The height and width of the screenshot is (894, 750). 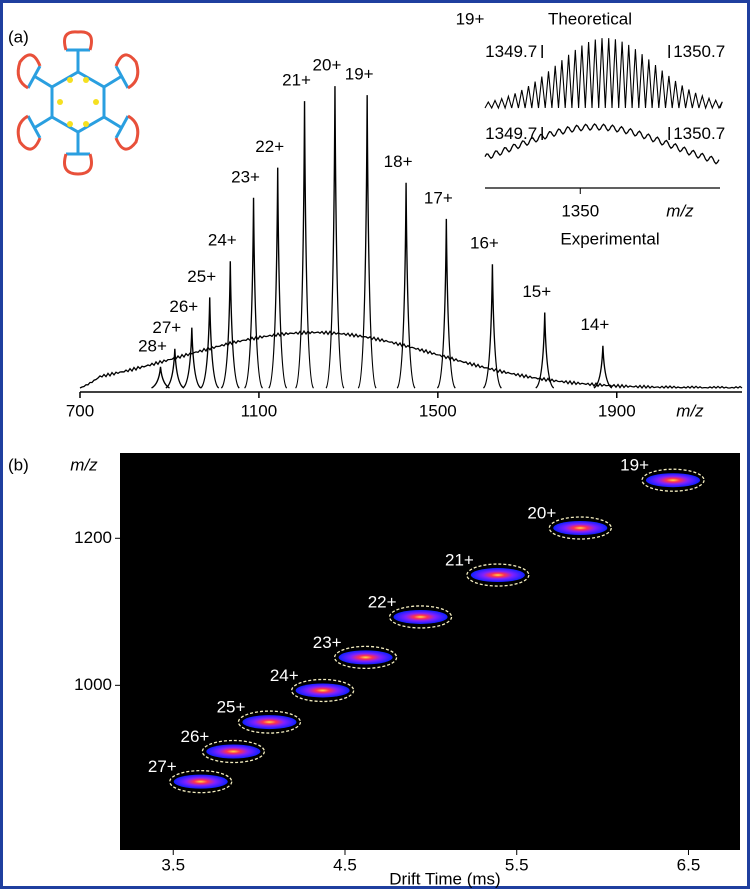 I want to click on spot-label: 19+, so click(x=634, y=465).